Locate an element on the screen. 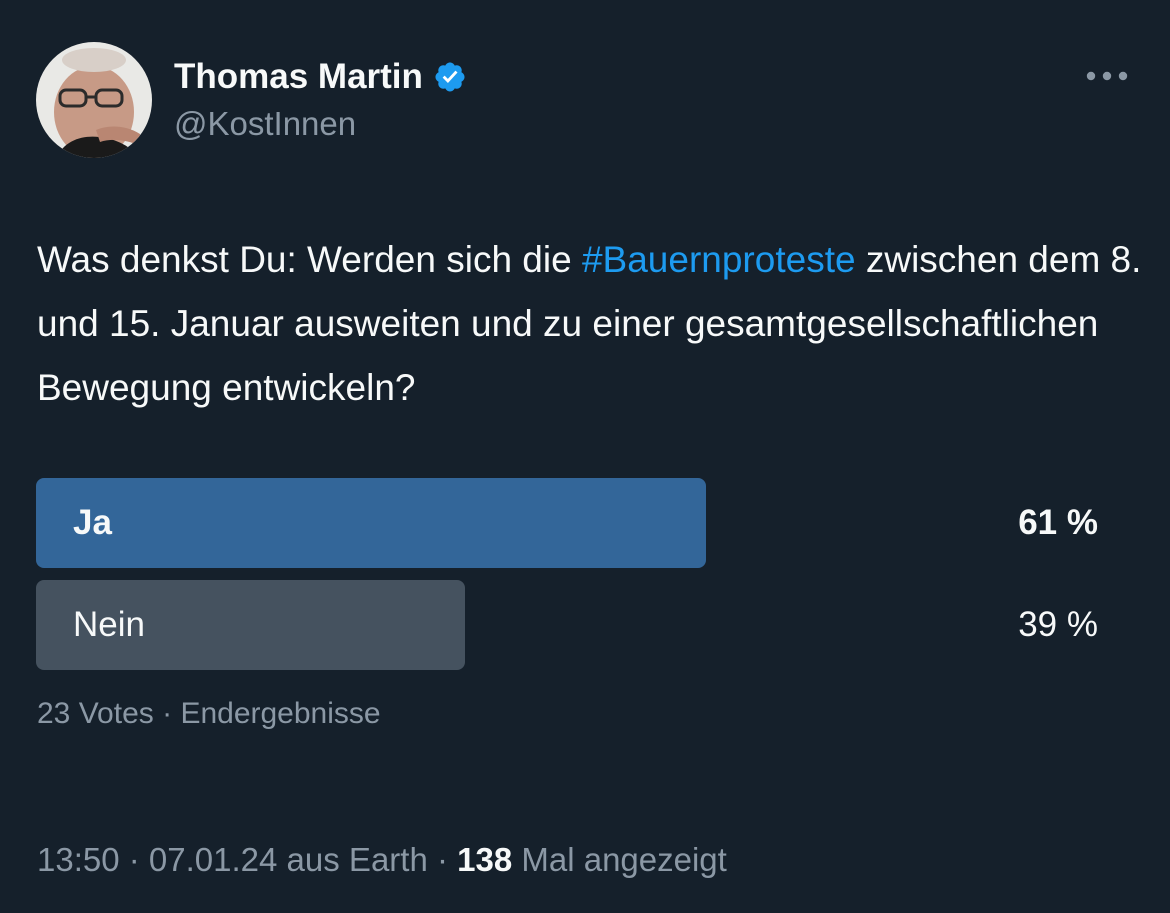 The width and height of the screenshot is (1170, 913). views-count: 138 is located at coordinates (485, 859).